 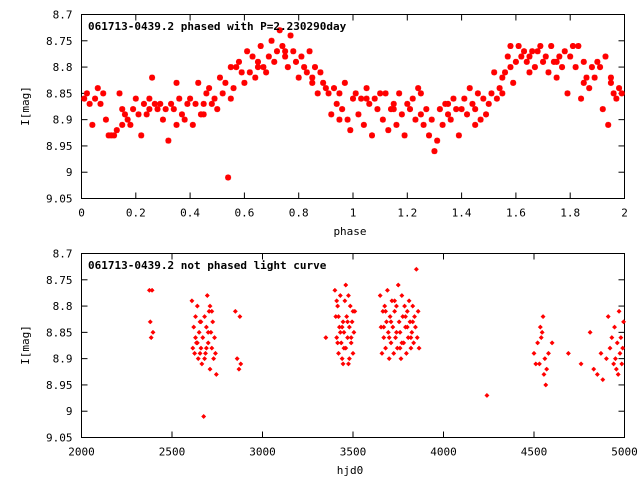 What do you see at coordinates (63, 254) in the screenshot?
I see `y-tick-label: 8.7` at bounding box center [63, 254].